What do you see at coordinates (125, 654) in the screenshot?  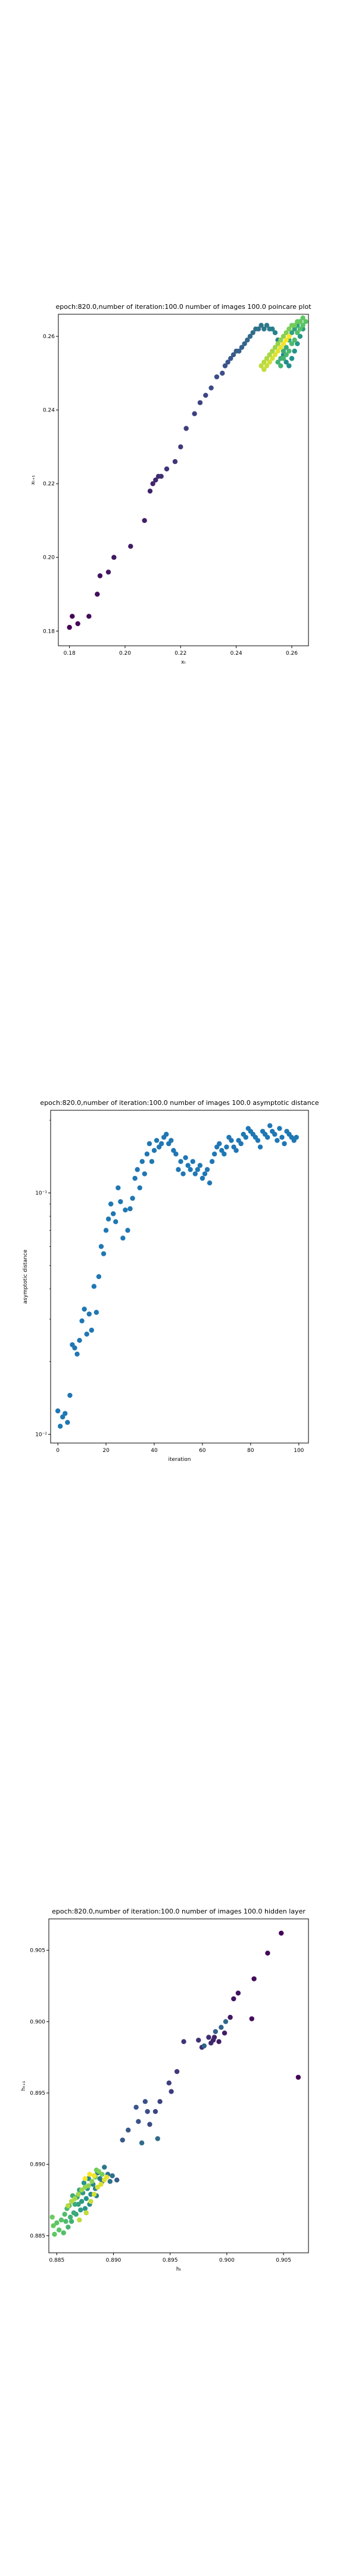 I see `x-tick-label: 0.20` at bounding box center [125, 654].